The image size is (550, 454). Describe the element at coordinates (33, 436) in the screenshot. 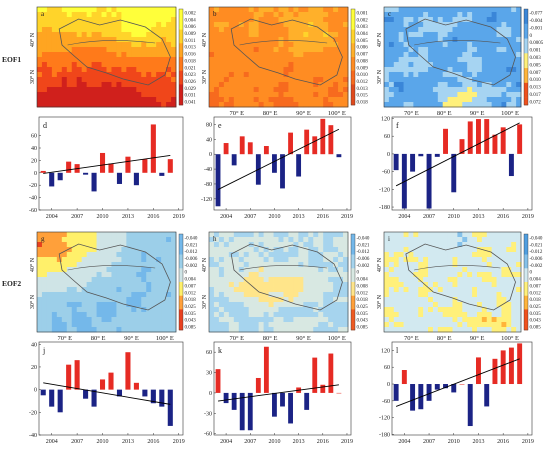

I see `y-tick-label: -40` at that location.